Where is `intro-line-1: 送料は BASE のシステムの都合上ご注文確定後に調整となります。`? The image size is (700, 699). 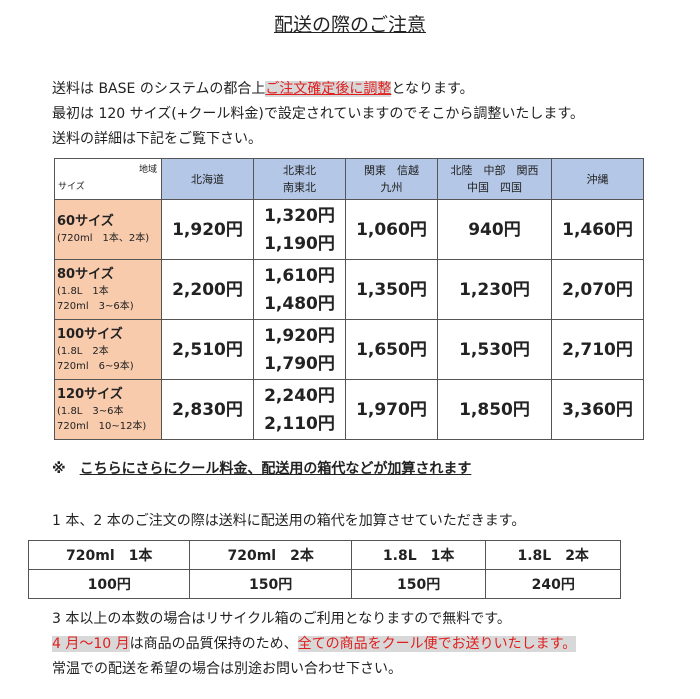
intro-line-1: 送料は BASE のシステムの都合上ご注文確定後に調整となります。 is located at coordinates (263, 88).